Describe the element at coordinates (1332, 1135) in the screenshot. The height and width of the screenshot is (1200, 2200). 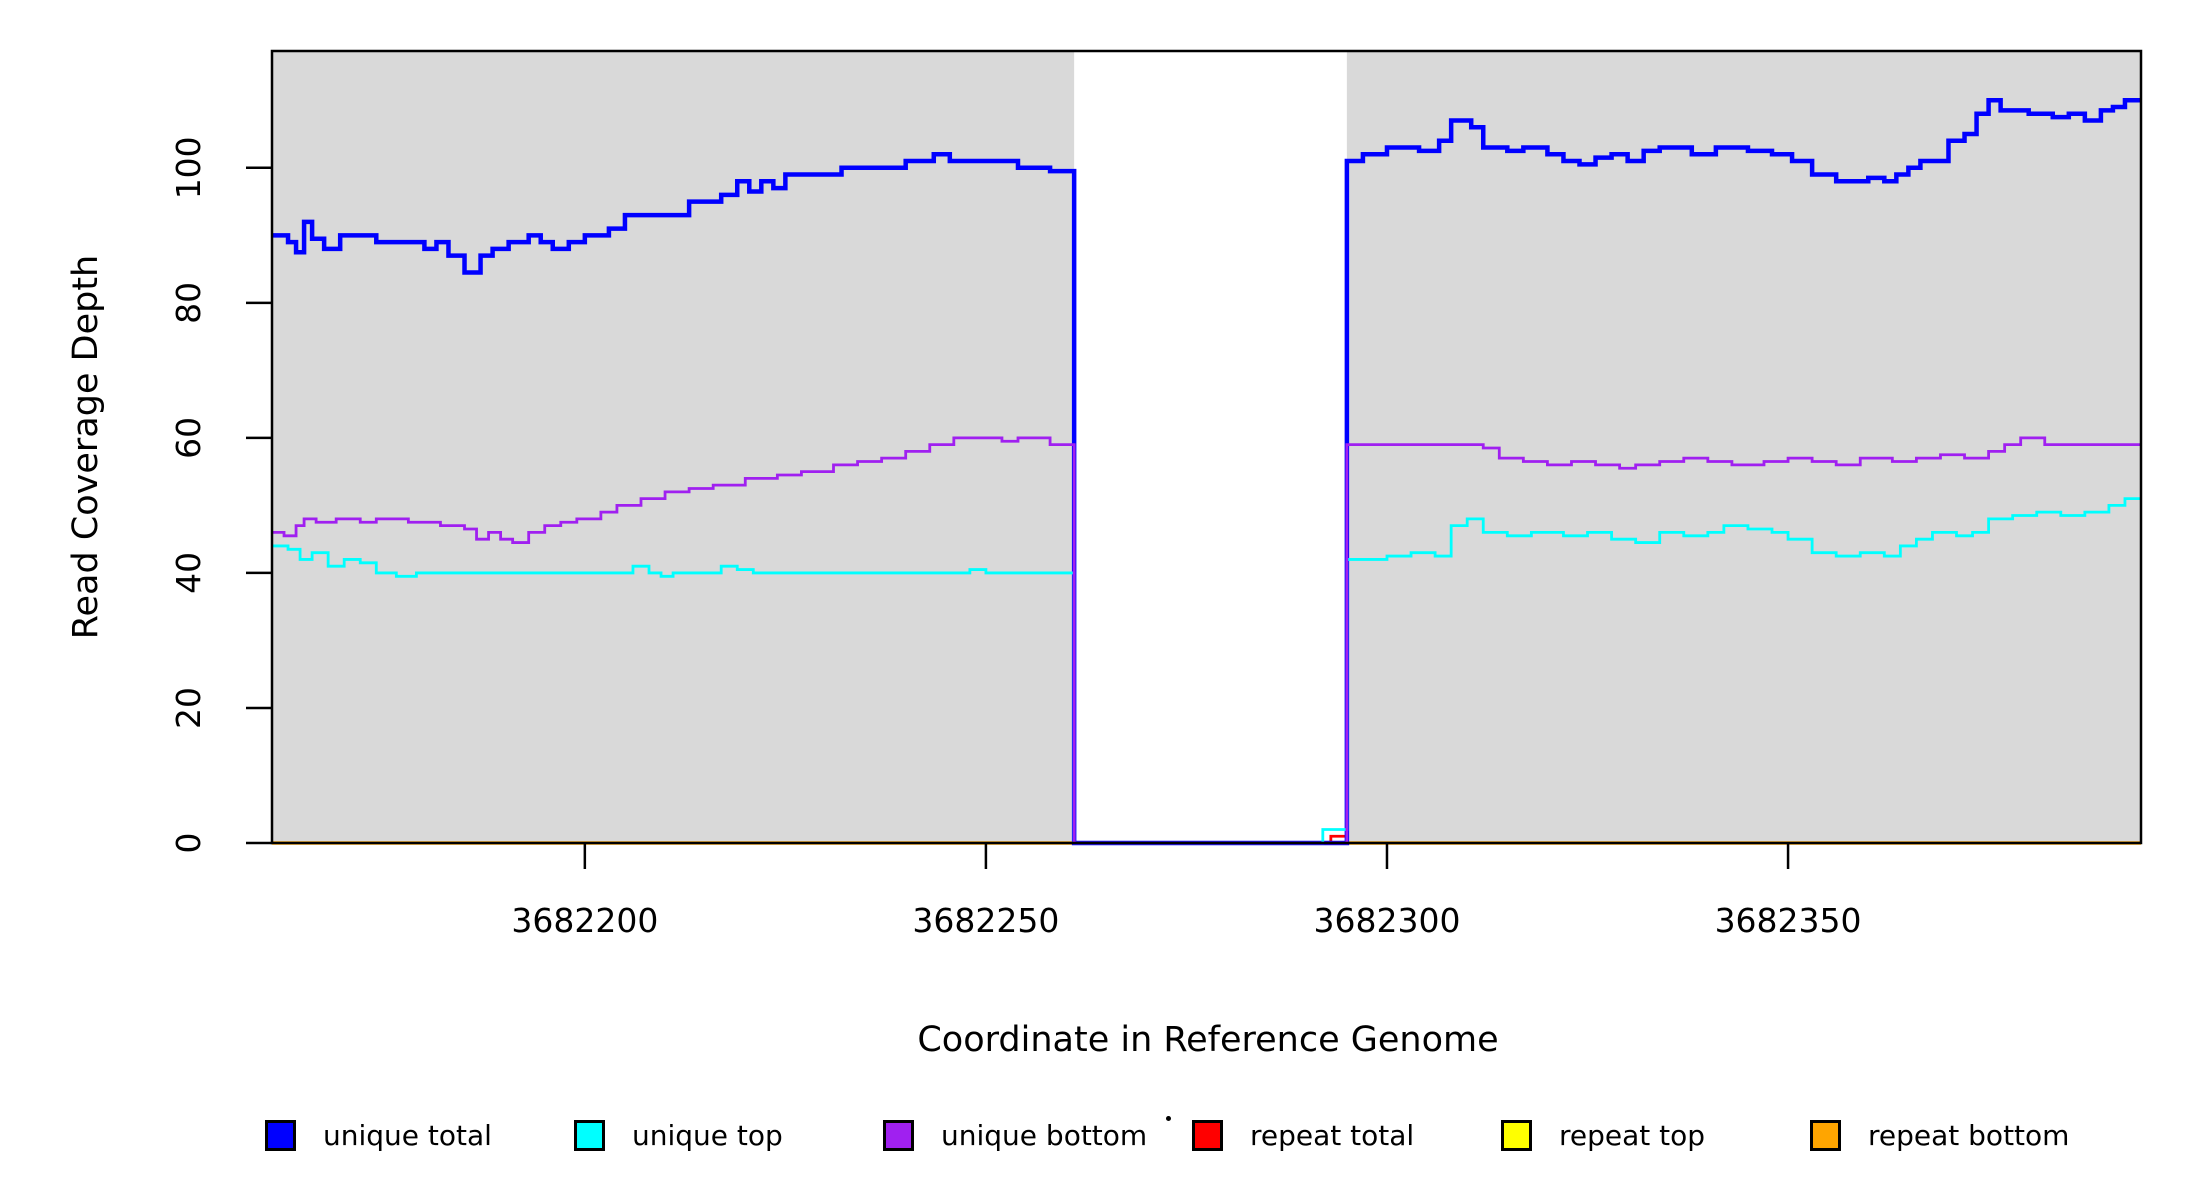
I see `legend-label: repeat total` at that location.